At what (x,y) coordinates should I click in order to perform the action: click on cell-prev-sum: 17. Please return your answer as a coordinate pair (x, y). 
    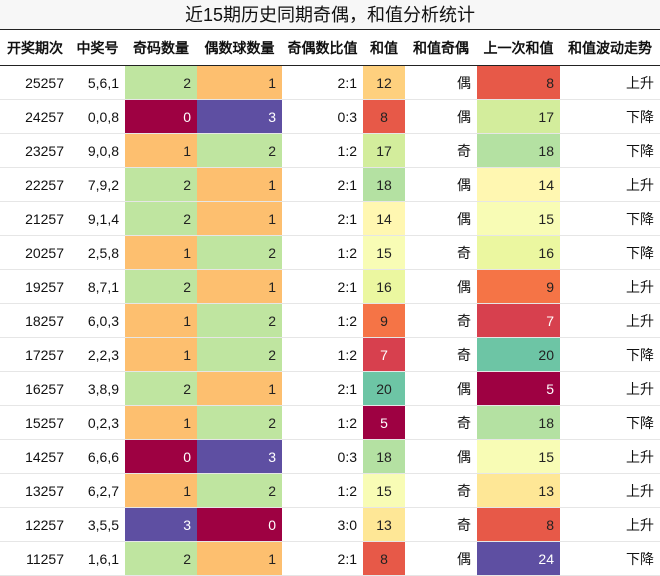
    Looking at the image, I should click on (518, 116).